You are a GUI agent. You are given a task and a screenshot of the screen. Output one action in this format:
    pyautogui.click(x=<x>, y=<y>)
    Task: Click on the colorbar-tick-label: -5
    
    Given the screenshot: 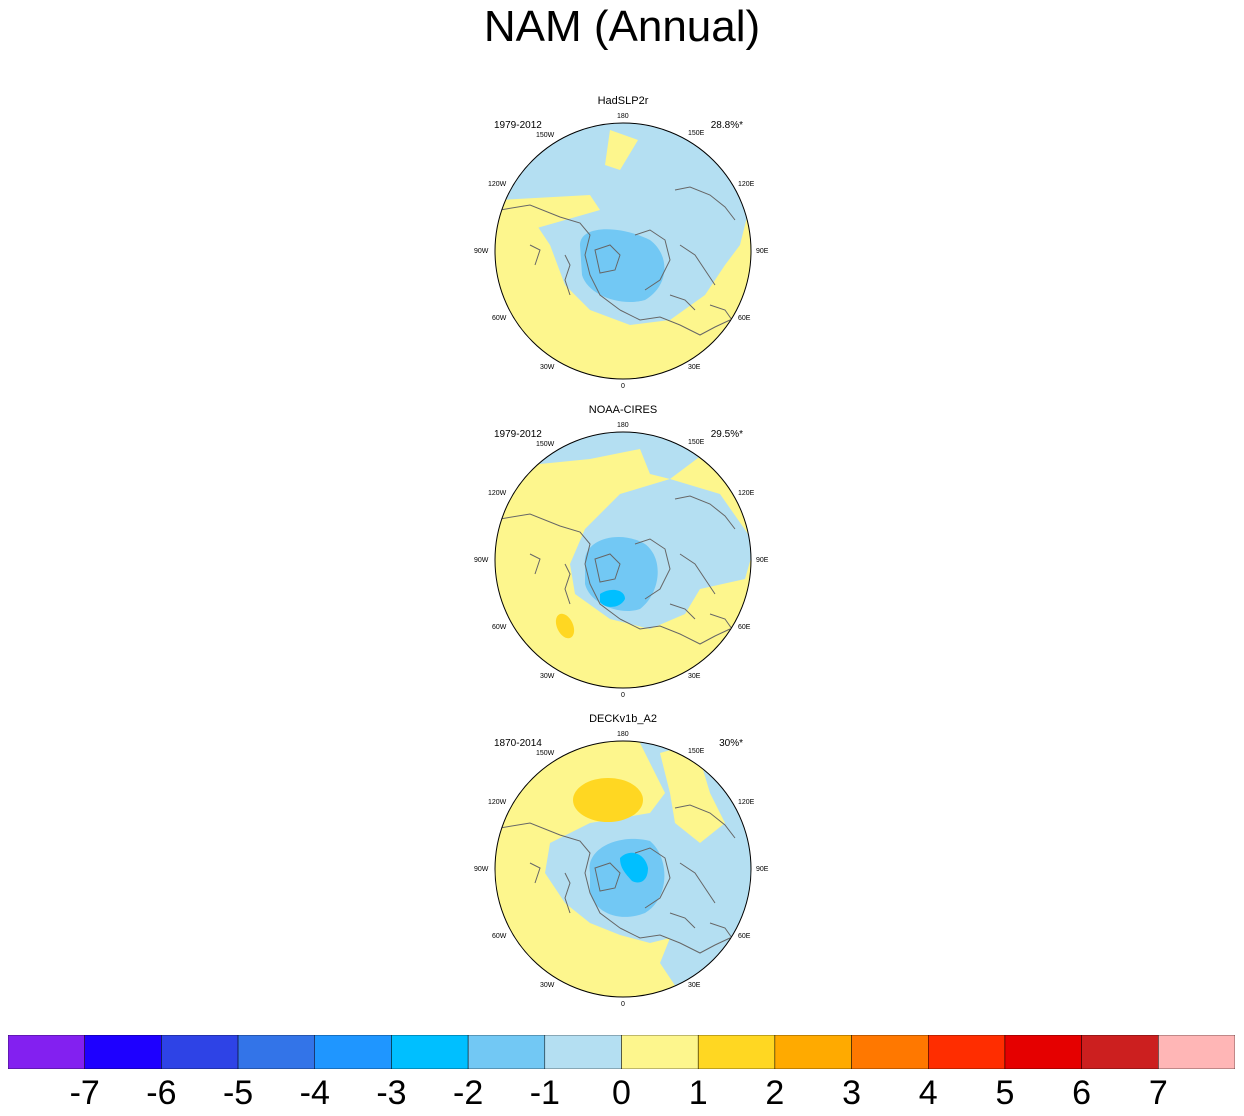 What is the action you would take?
    pyautogui.click(x=238, y=1093)
    